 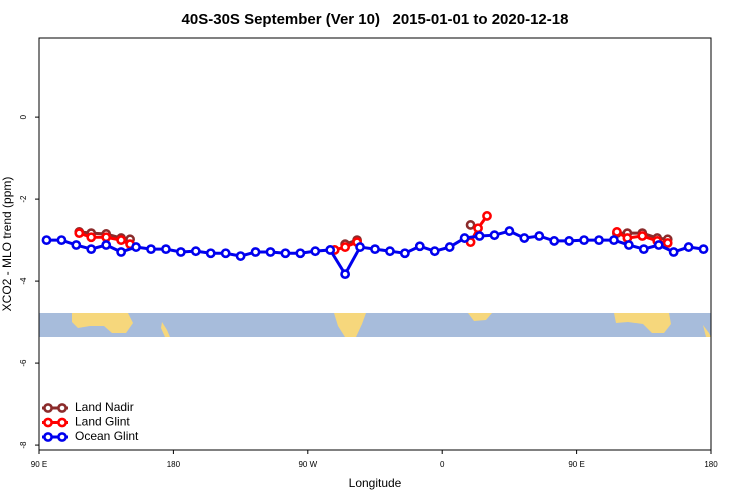 I want to click on series-line, so click(x=373, y=238).